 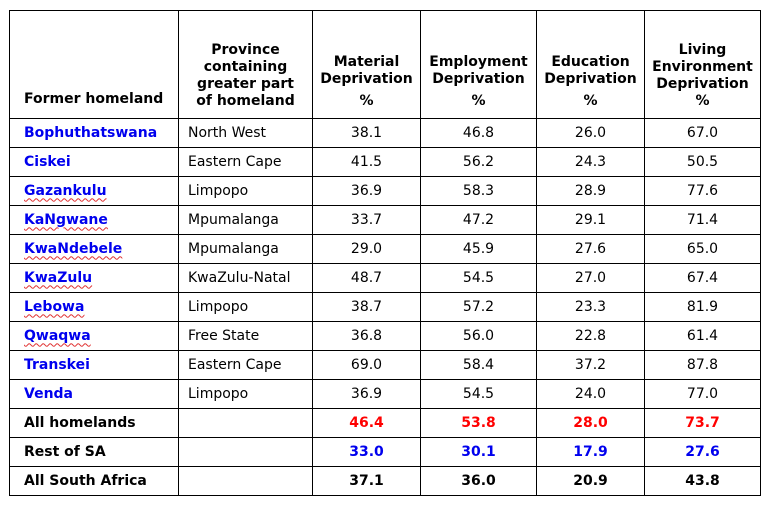 I want to click on header-material-line-1: Material, so click(x=366, y=62).